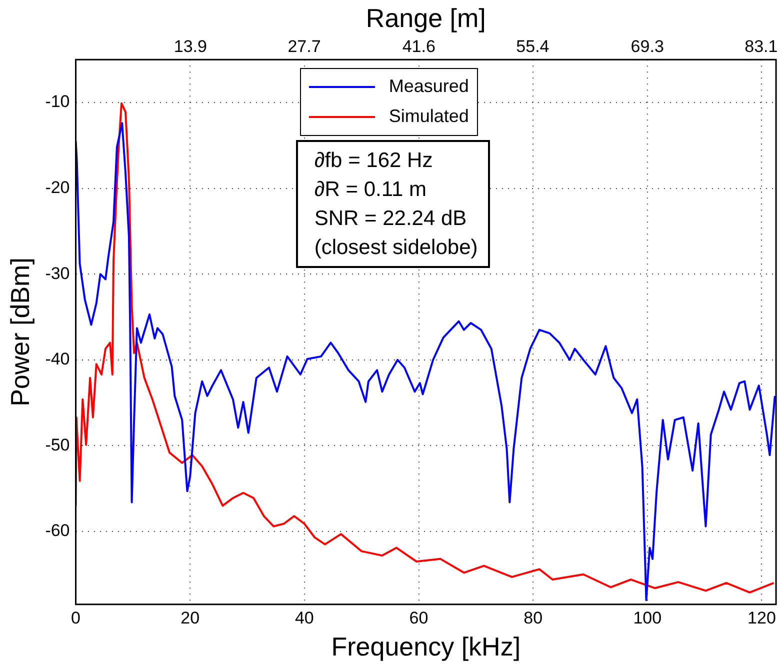 The height and width of the screenshot is (664, 780). Describe the element at coordinates (396, 247) in the screenshot. I see `annotation: (closest sidelobe)` at that location.